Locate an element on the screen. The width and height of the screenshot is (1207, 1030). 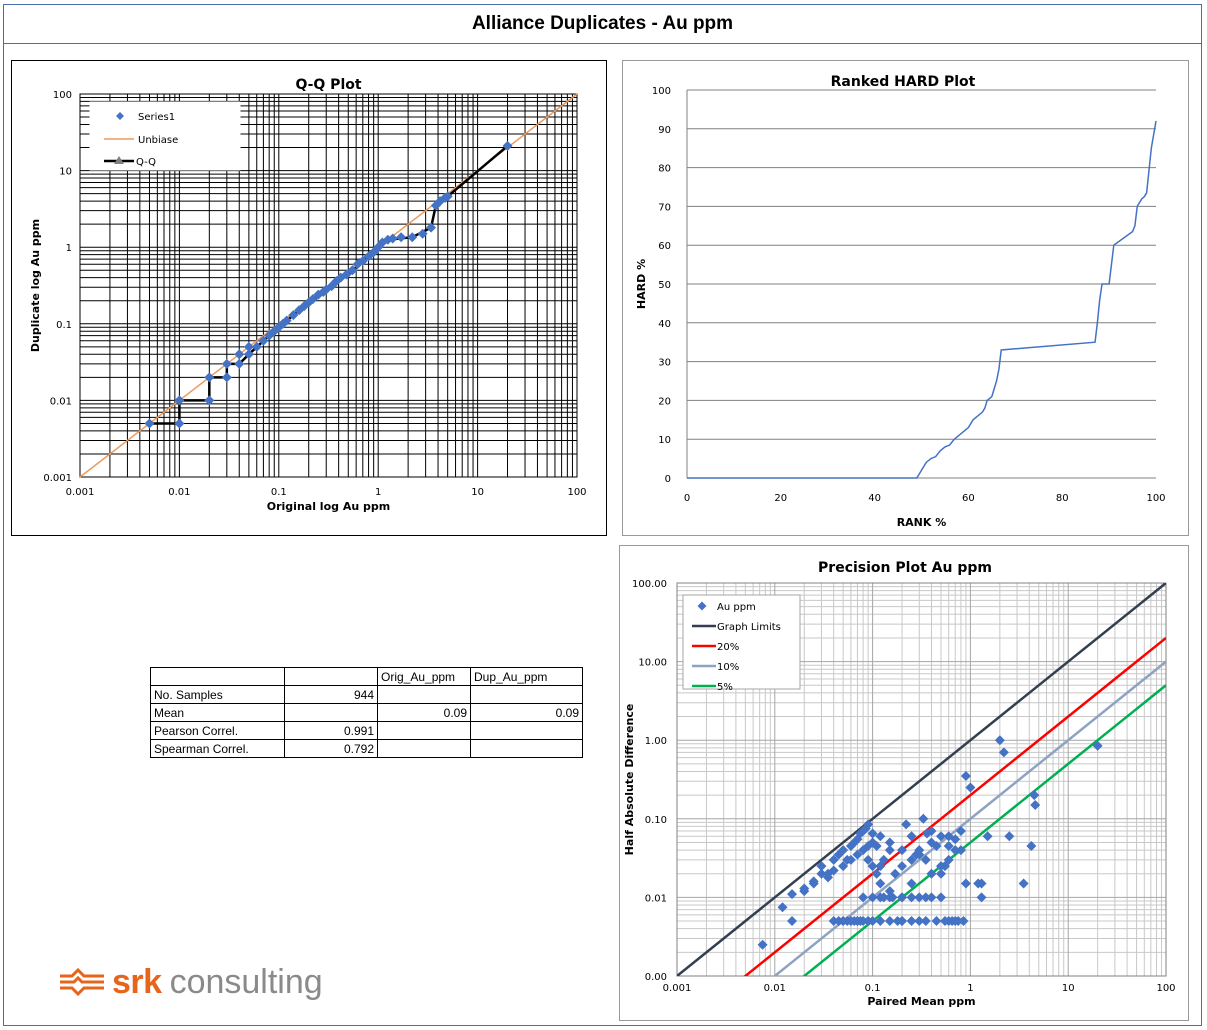
stats-row: Pearson Correl. 0.991 is located at coordinates (366, 730).